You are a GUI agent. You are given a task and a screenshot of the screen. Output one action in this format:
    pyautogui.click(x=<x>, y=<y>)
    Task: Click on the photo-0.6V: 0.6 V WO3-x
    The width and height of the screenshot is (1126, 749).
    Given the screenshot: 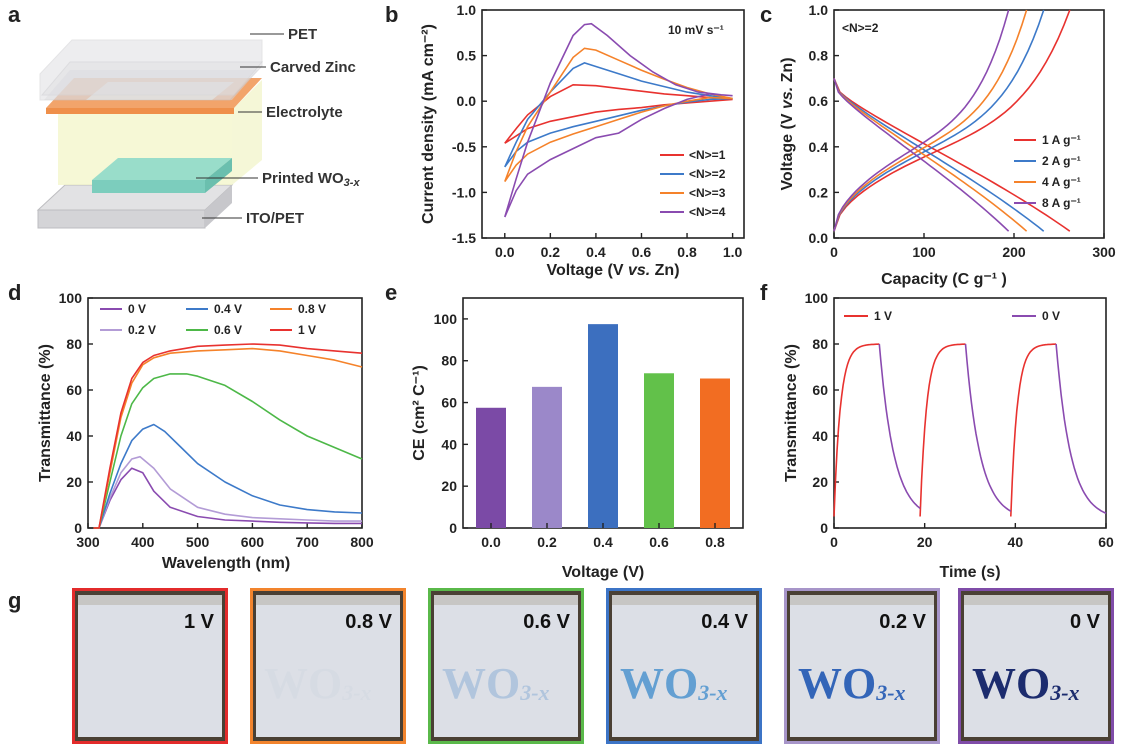 What is the action you would take?
    pyautogui.click(x=506, y=666)
    